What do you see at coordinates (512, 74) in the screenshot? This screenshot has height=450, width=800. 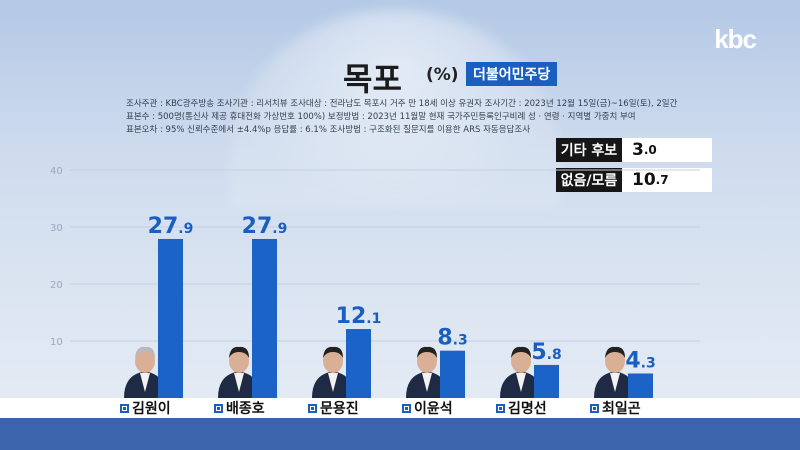 I see `party-badge: 더불어민주당` at bounding box center [512, 74].